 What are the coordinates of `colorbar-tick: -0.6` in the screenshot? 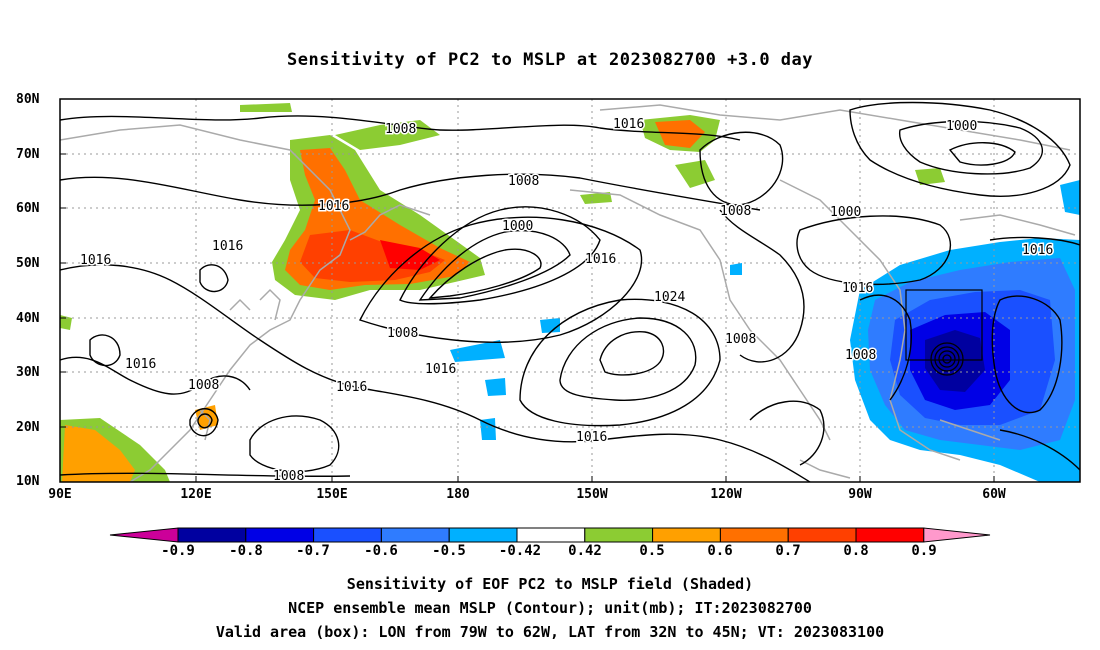 It's located at (381, 551).